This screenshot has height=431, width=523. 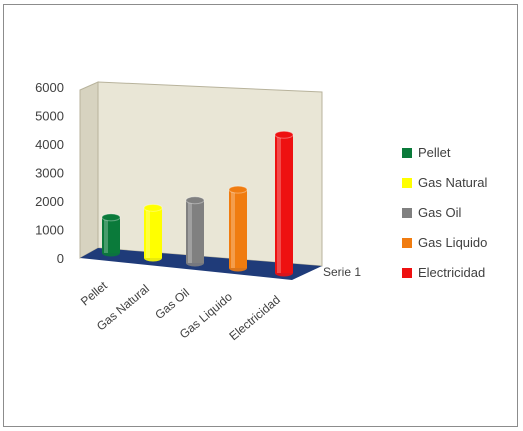 What do you see at coordinates (284, 203) in the screenshot?
I see `bar-electricidad` at bounding box center [284, 203].